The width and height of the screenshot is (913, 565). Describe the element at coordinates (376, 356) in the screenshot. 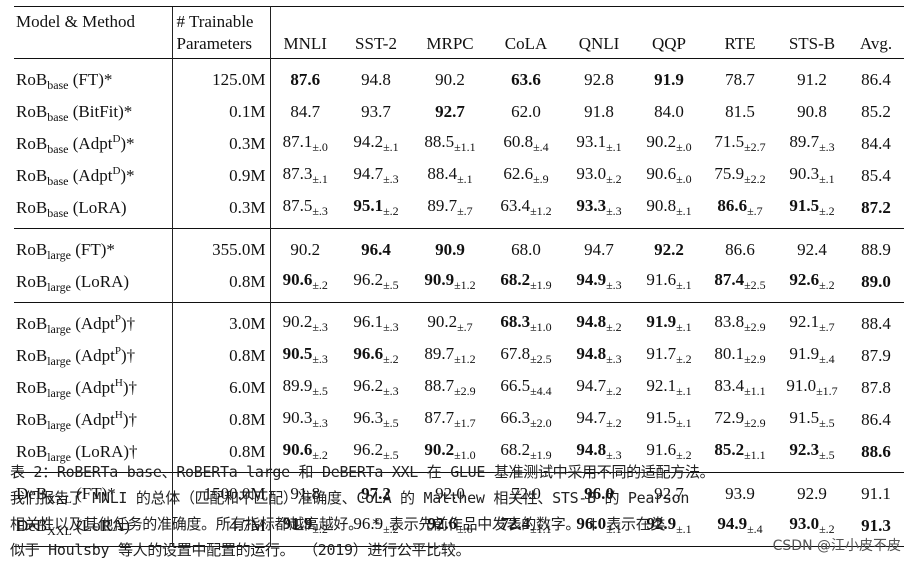

I see `score-cell: 96.6±.2` at that location.